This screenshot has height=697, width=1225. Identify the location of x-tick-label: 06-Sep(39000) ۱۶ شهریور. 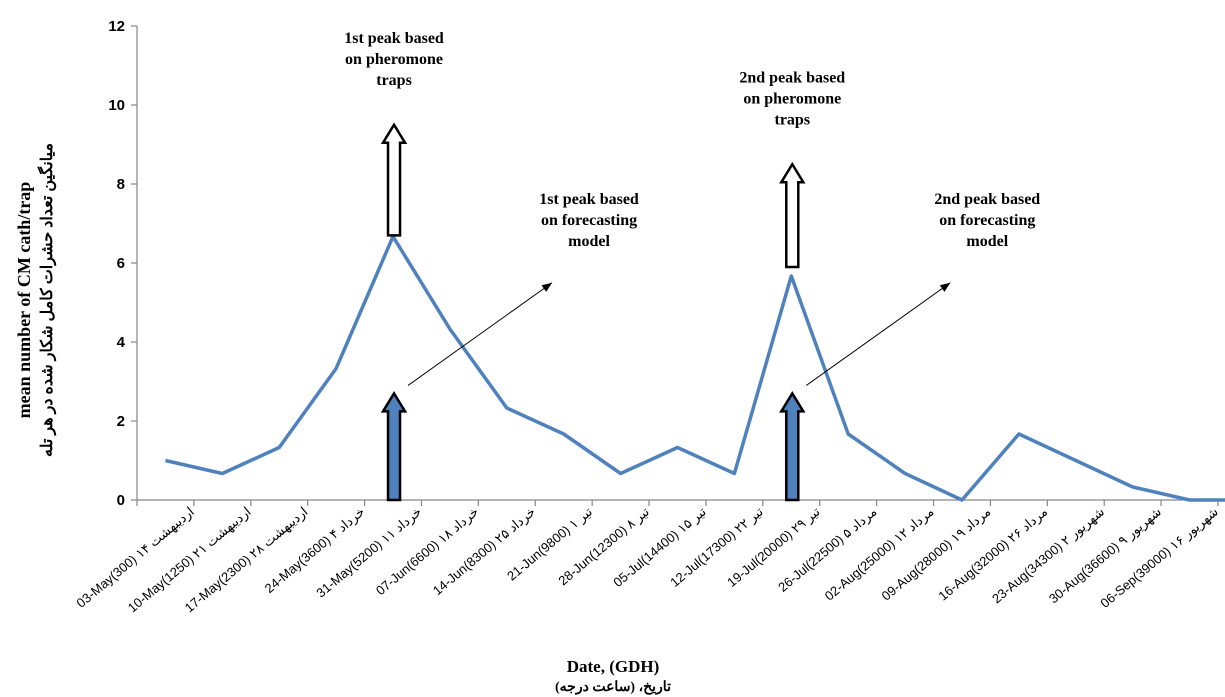
(1159, 558).